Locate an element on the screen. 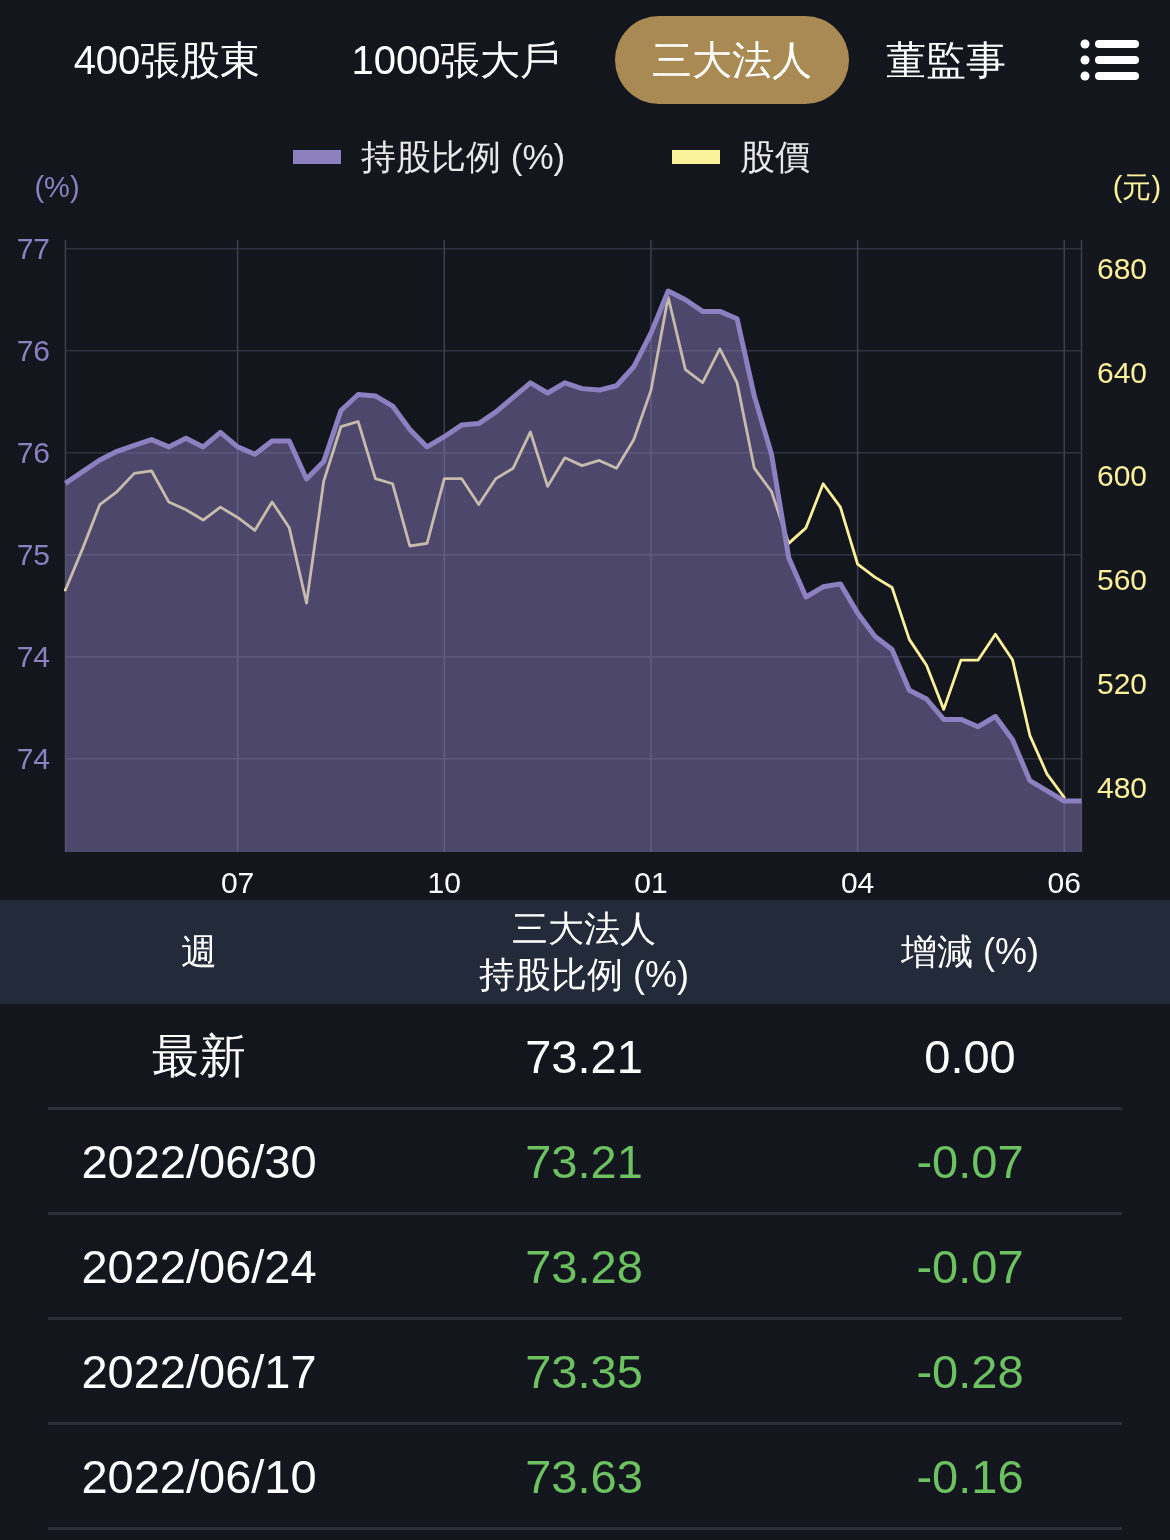 Image resolution: width=1170 pixels, height=1540 pixels. category-label: 2022/06/17 is located at coordinates (199, 1371).